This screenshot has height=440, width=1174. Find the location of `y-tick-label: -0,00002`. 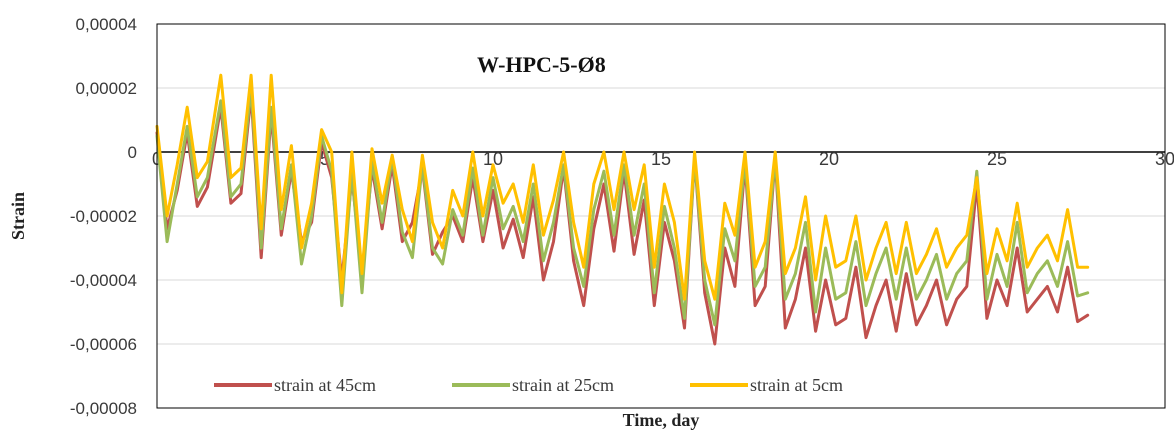

y-tick-label: -0,00002 is located at coordinates (103, 216).